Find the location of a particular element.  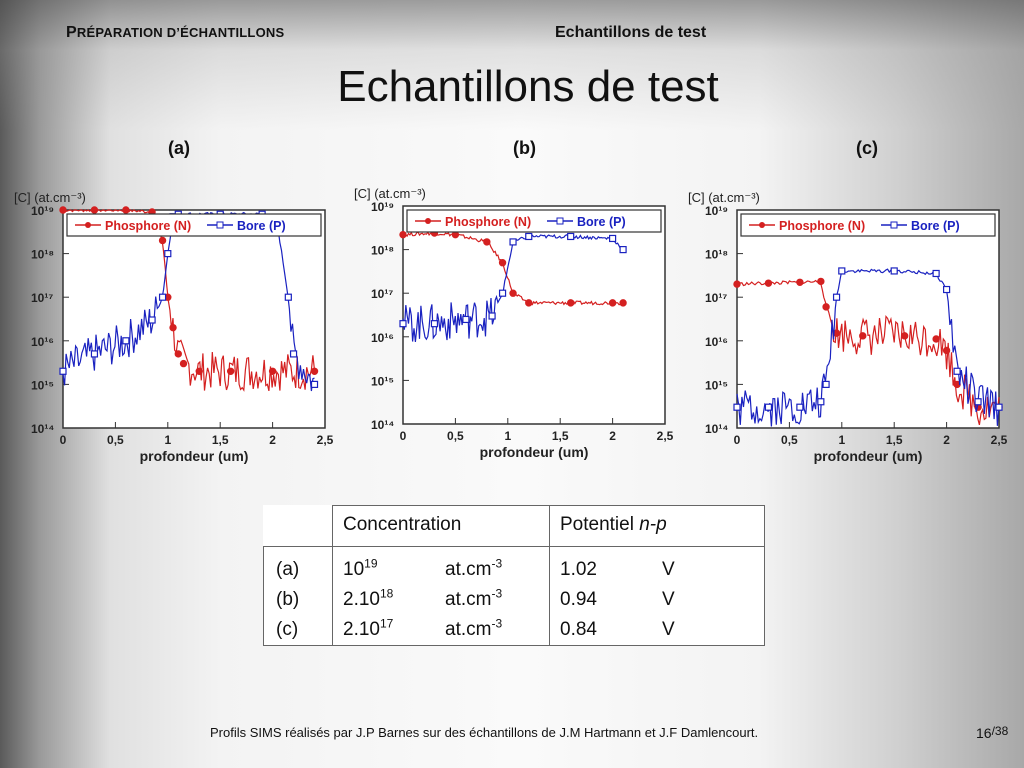

row-label: (c) is located at coordinates (287, 629).